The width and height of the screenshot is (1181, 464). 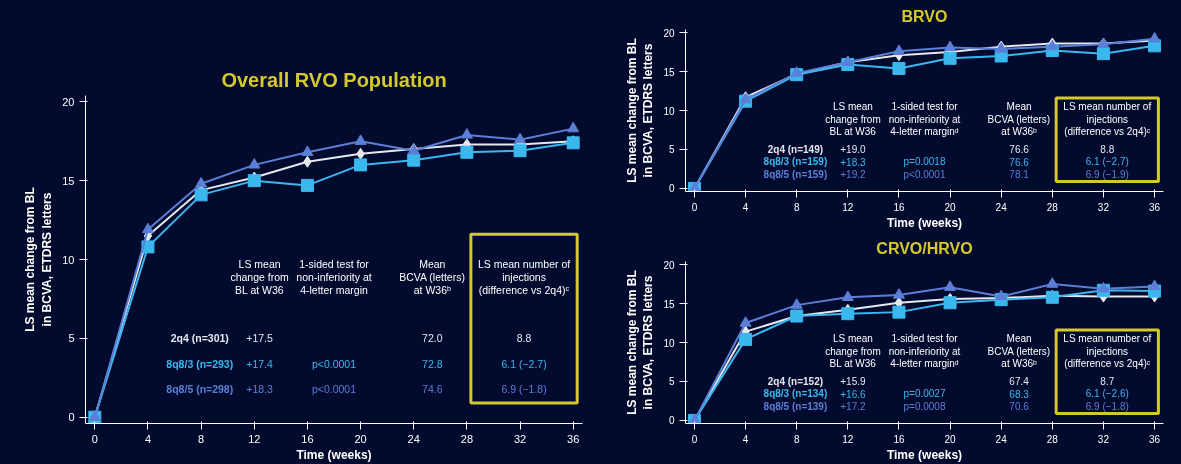 I want to click on text: 2q4 (n=149), so click(x=795, y=149).